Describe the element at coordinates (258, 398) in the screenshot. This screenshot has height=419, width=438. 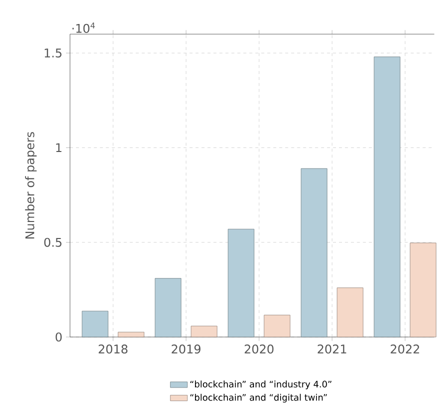
I see `legend-label: “blockchain” and “digital twin”` at that location.